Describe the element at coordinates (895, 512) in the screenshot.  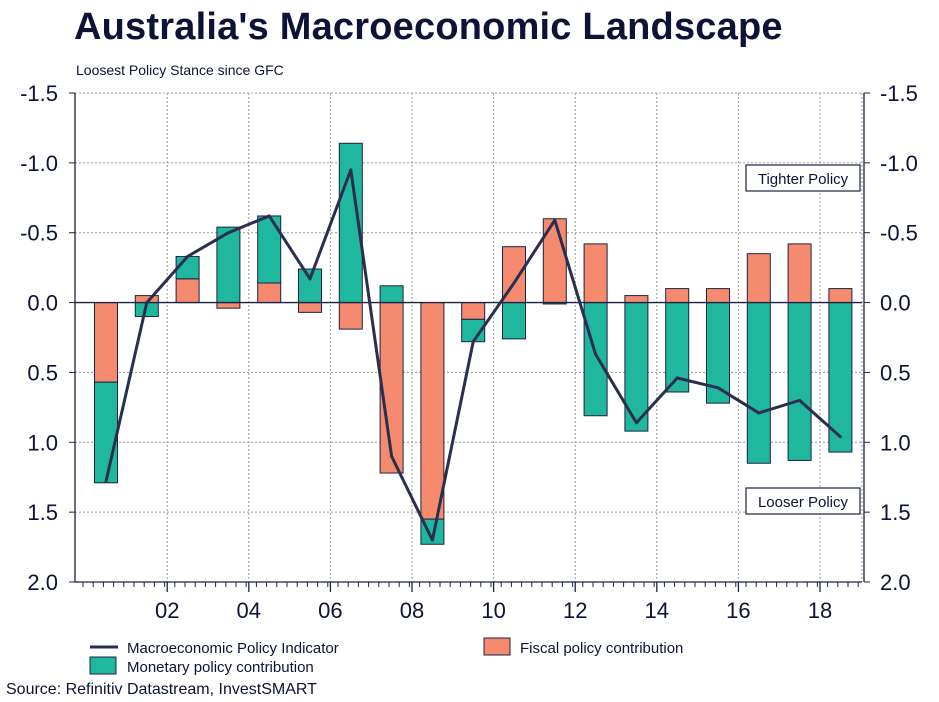
I see `y-tick-label-right: 1.5` at that location.